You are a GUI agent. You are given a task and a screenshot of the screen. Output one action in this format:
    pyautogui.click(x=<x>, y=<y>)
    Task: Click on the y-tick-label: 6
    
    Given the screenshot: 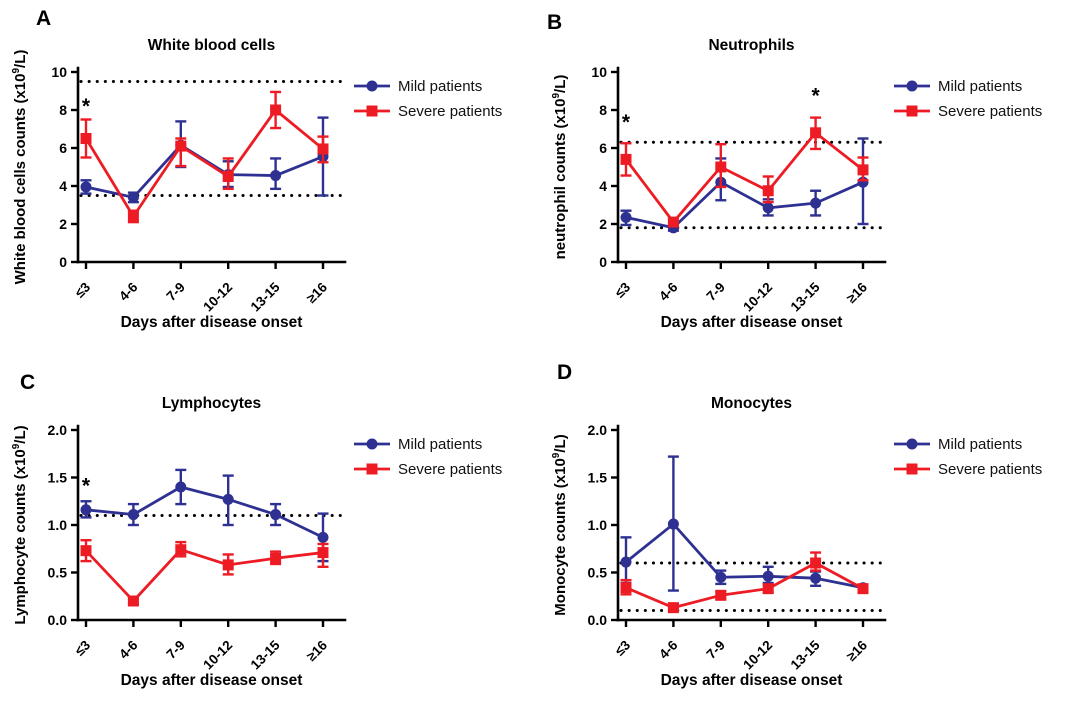 What is the action you would take?
    pyautogui.click(x=63, y=148)
    